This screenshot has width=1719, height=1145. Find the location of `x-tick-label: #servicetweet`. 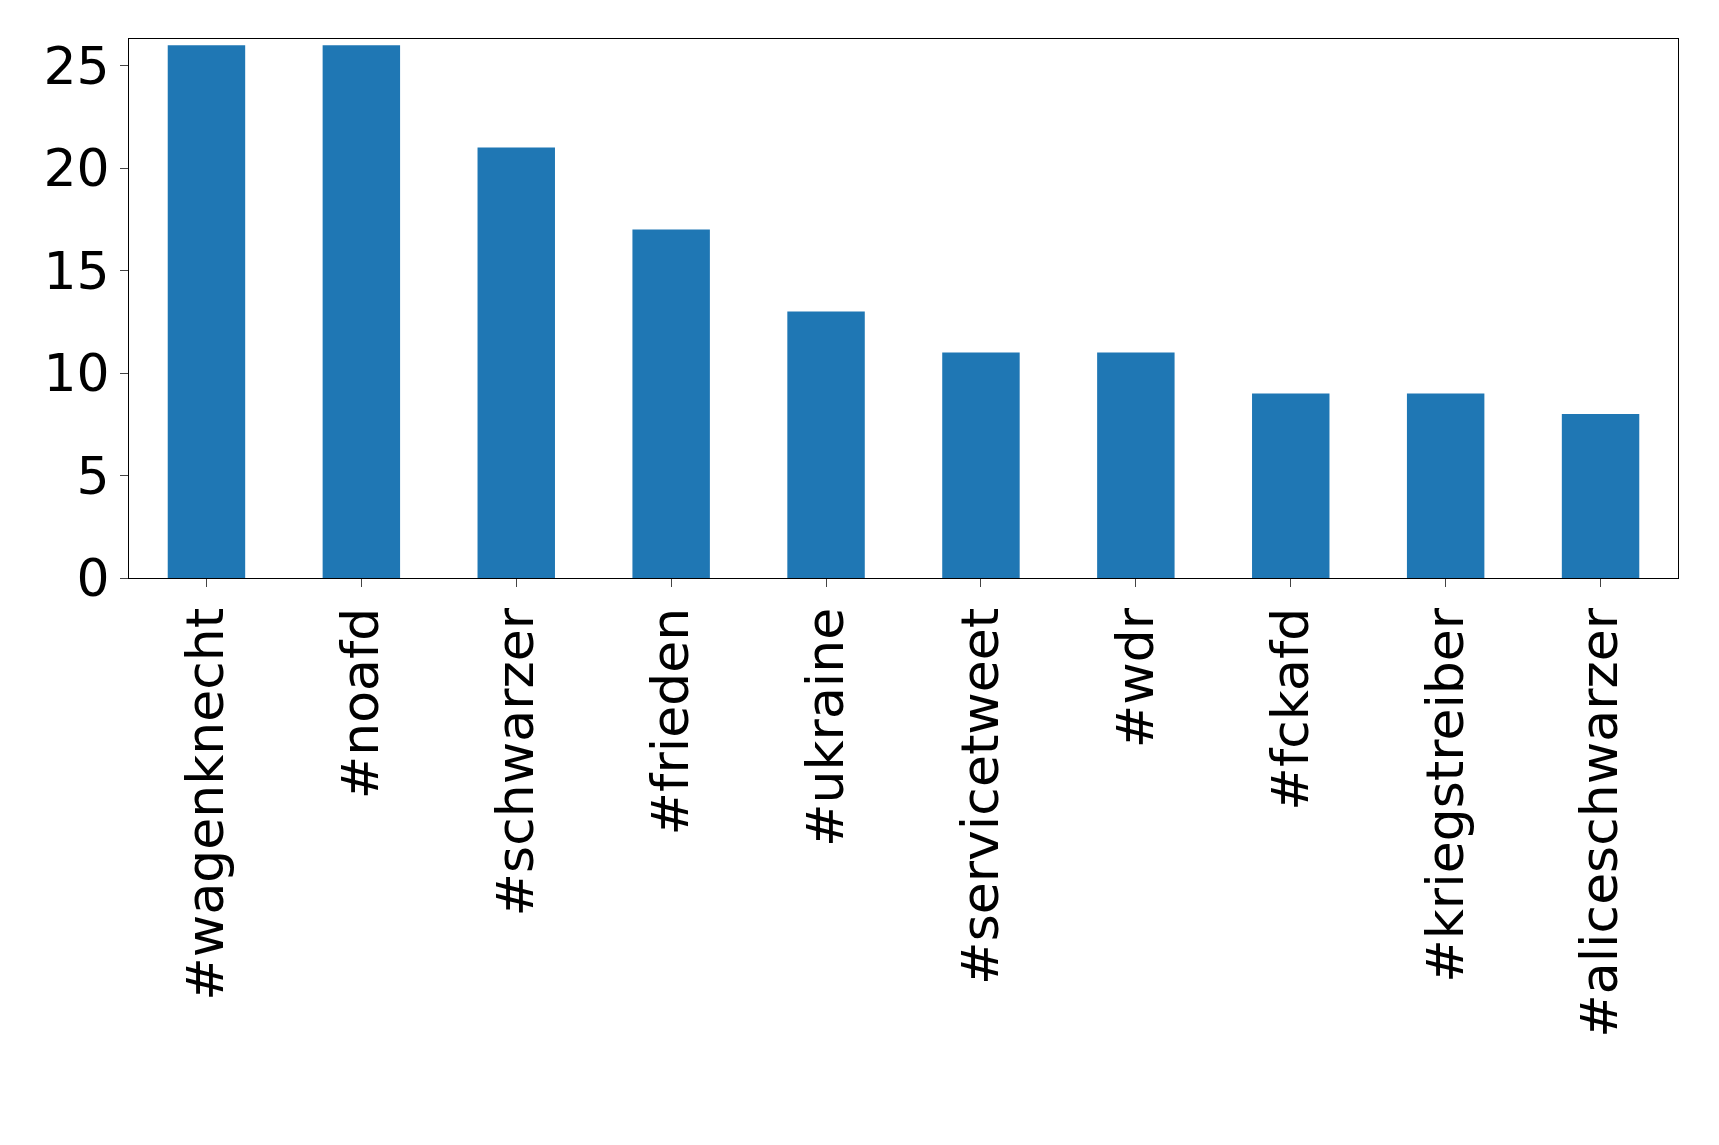

x-tick-label: #servicetweet is located at coordinates (979, 796).